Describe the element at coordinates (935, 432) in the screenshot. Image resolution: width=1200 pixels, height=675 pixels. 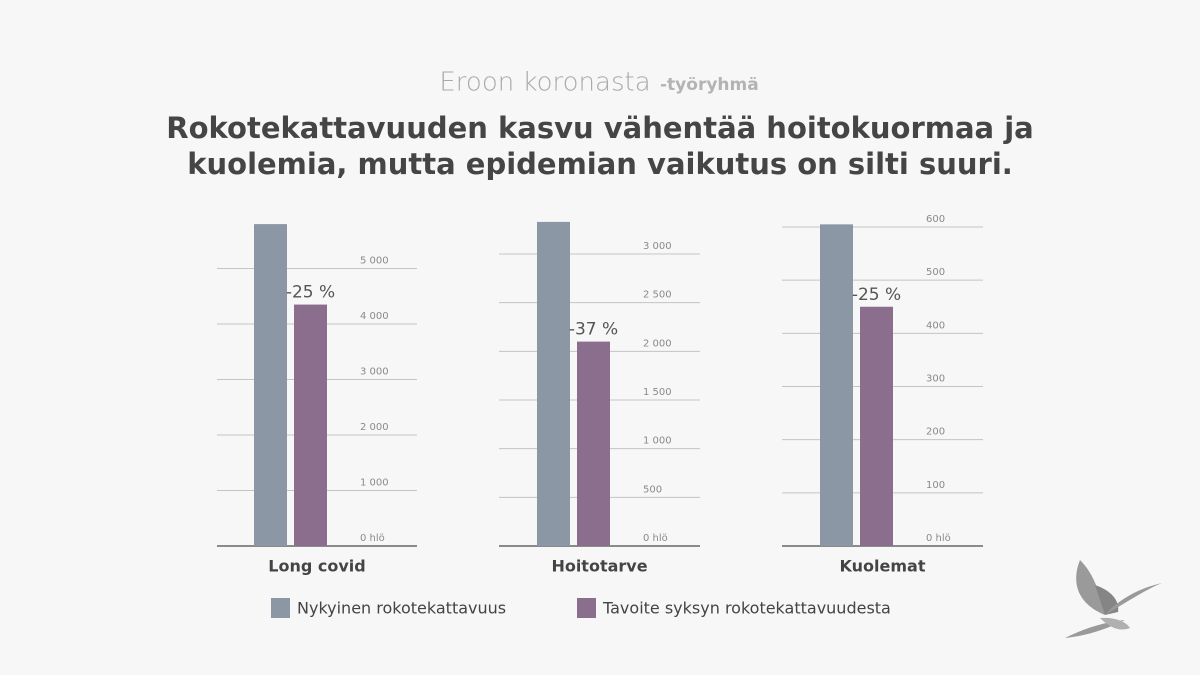
I see `y-tick-label: 200` at that location.